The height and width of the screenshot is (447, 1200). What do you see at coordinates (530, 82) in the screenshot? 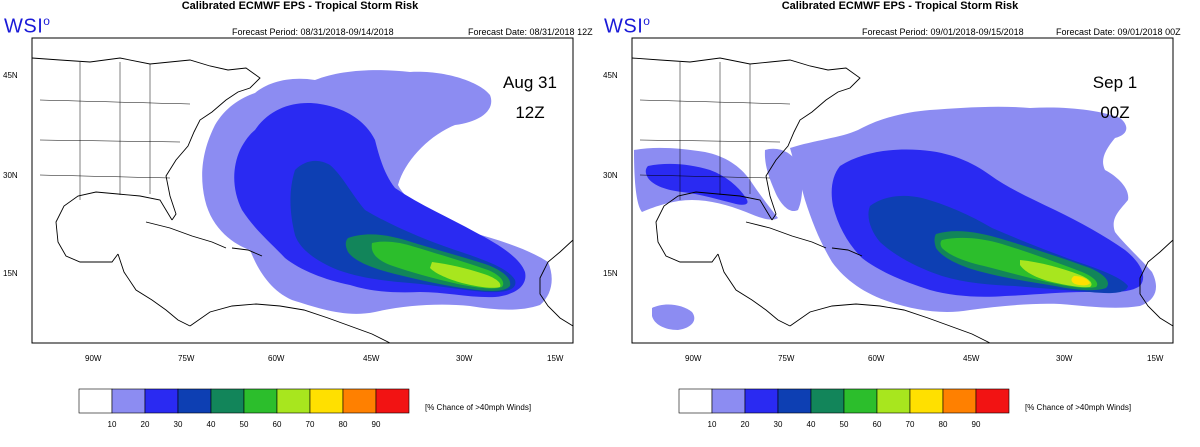
I see `run-annotation-date: Aug 31` at bounding box center [530, 82].